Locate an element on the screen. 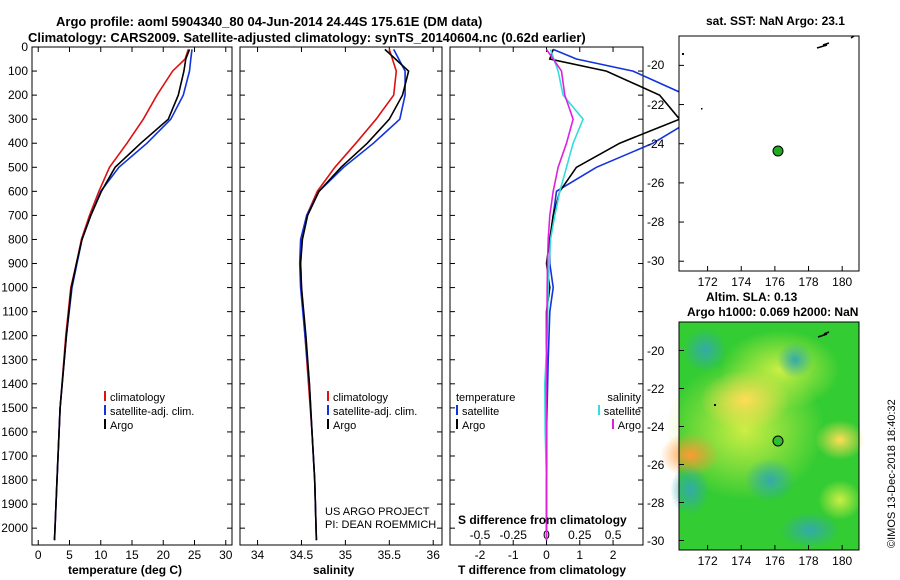  salinity-xlabel: salinity is located at coordinates (334, 570).